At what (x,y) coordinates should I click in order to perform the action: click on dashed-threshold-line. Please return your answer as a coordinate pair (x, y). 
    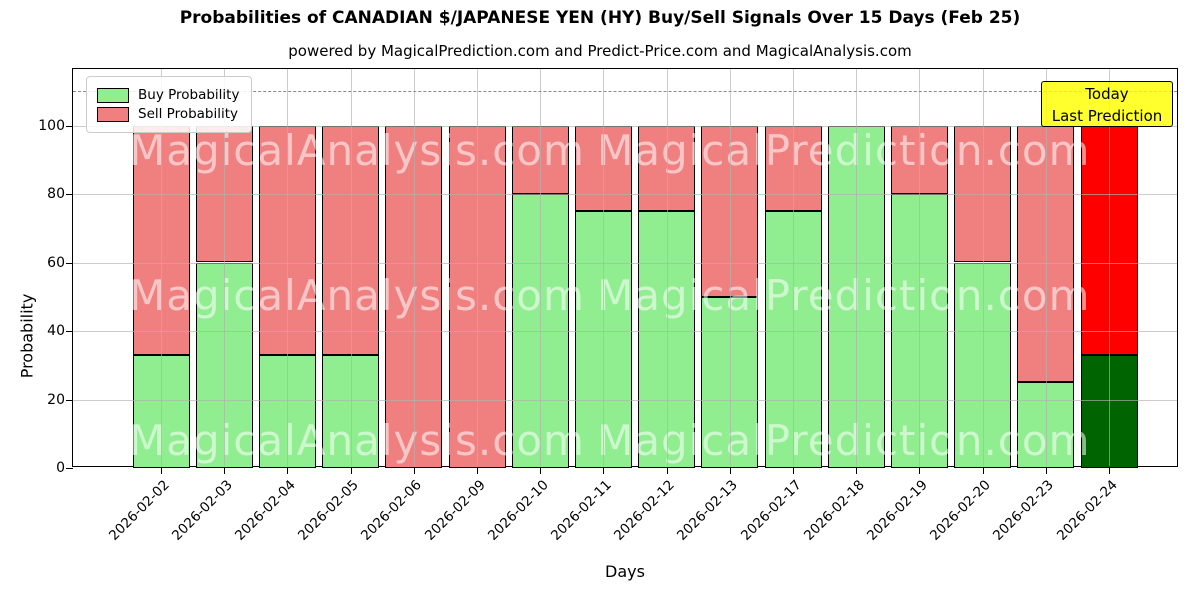
    Looking at the image, I should click on (625, 92).